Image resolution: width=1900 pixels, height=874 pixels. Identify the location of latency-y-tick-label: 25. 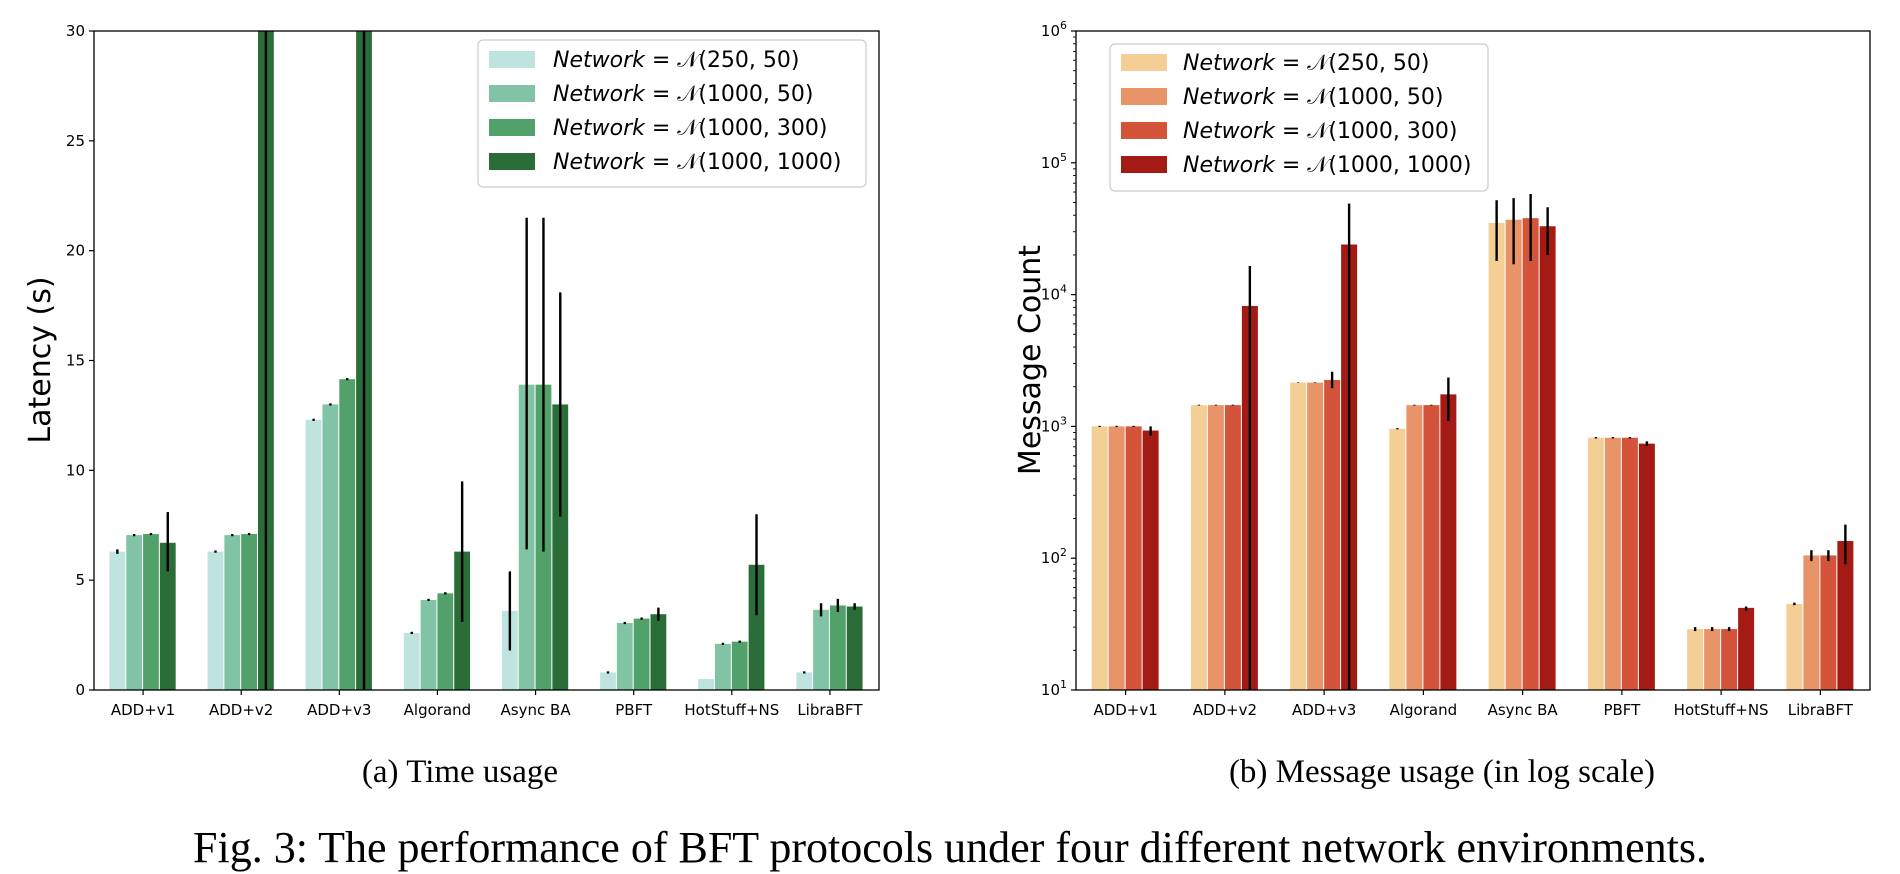
(75, 141).